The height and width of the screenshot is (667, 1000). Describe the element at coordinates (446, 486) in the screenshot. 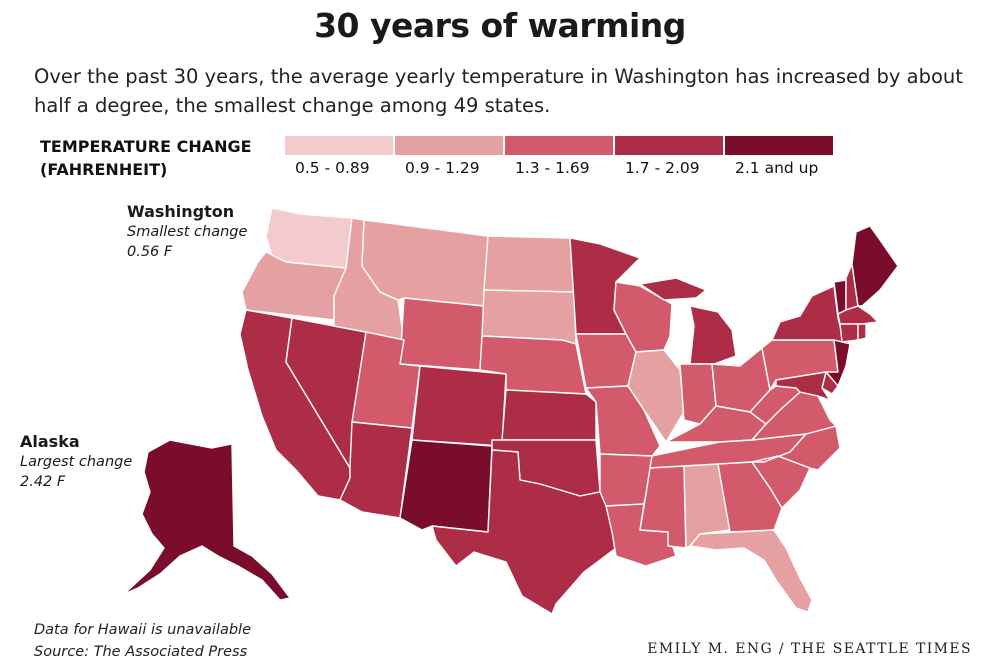

I see `state-nm` at that location.